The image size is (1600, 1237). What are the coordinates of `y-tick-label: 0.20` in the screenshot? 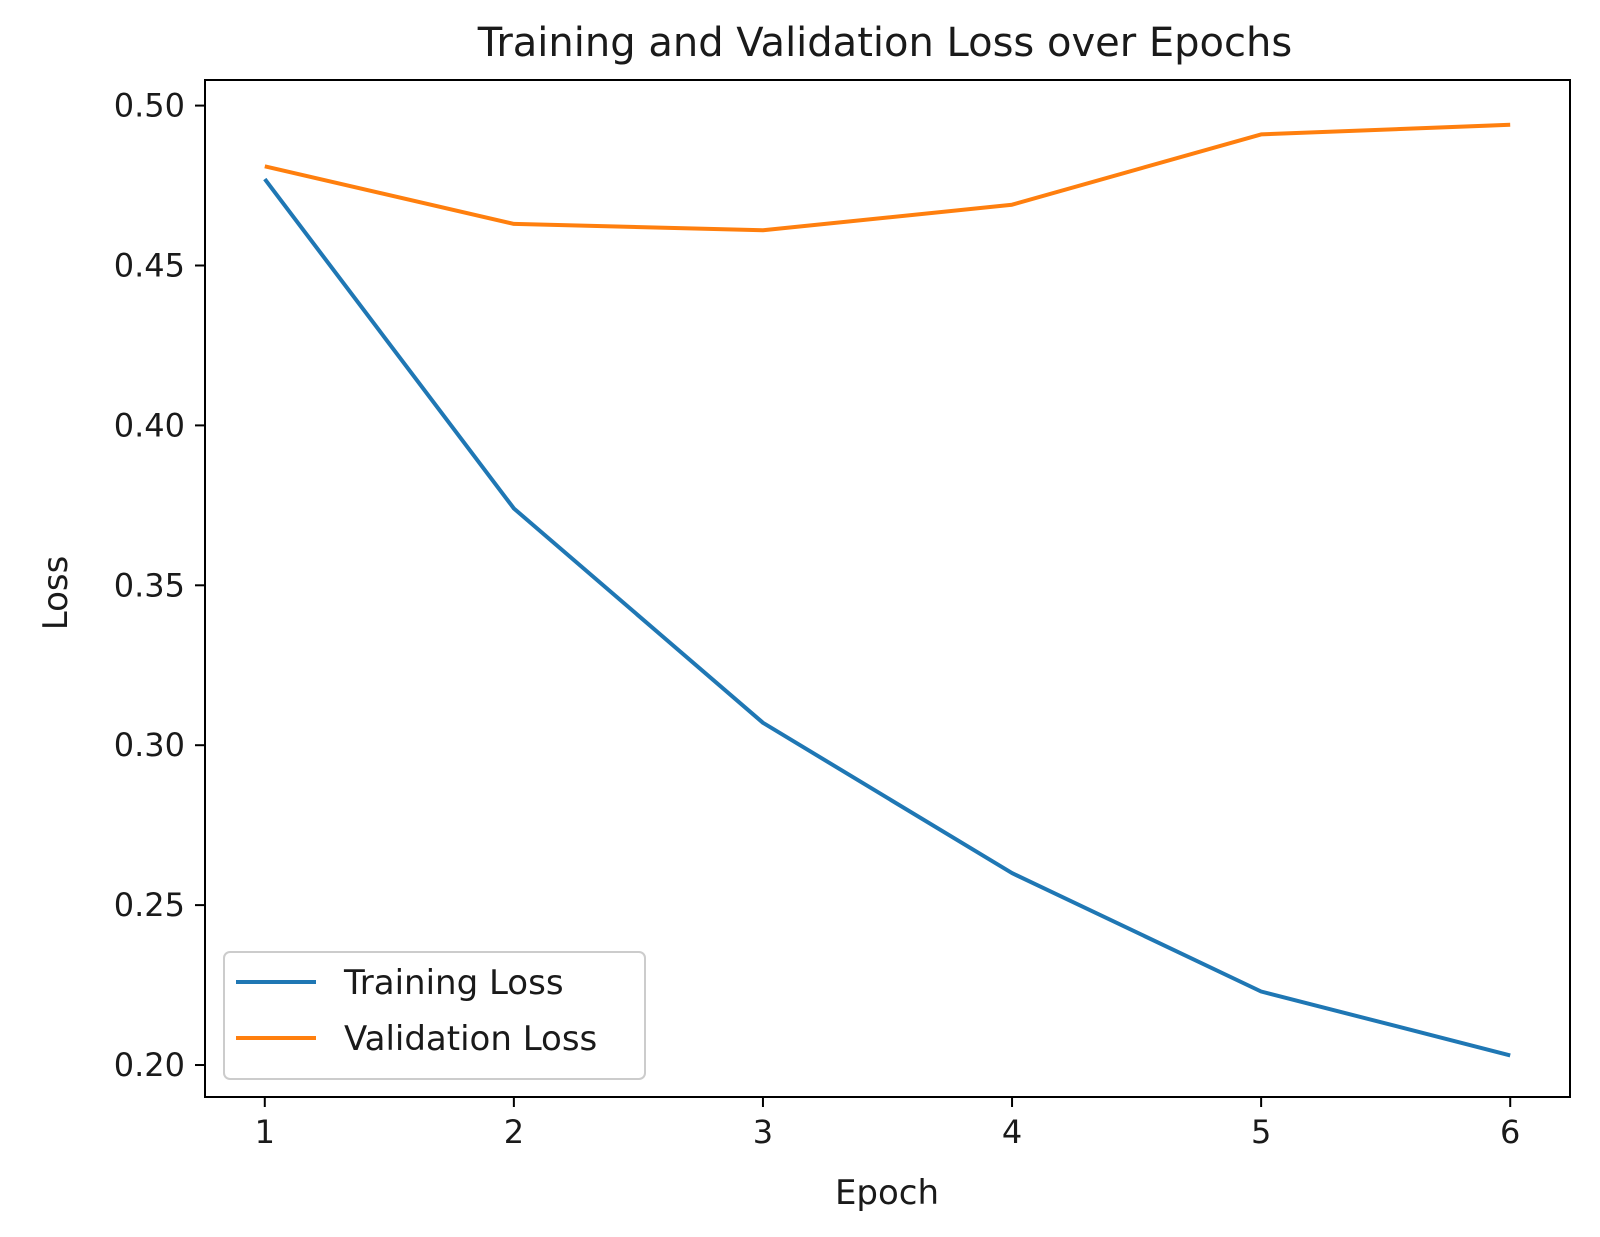 It's located at (149, 1065).